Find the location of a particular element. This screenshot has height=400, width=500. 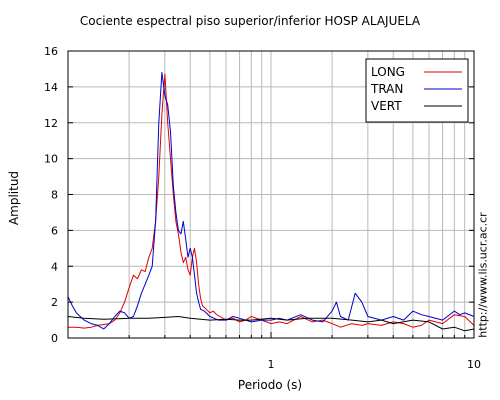

y-tick-label: 0 is located at coordinates (54, 338).